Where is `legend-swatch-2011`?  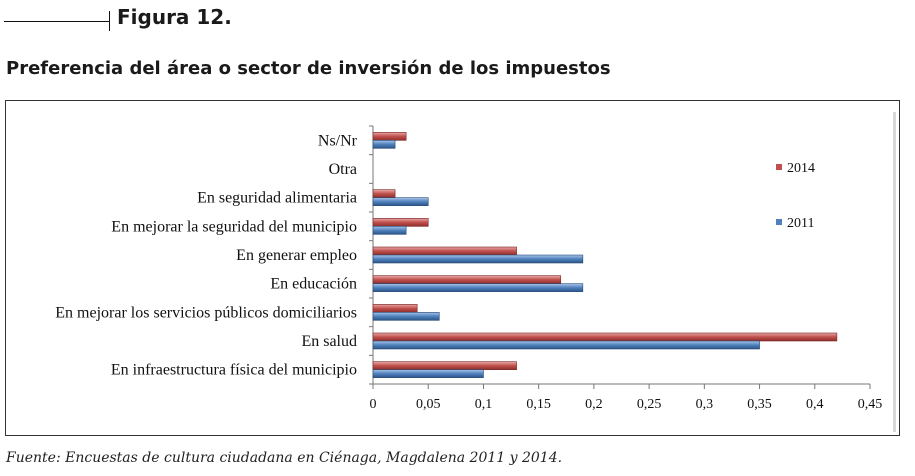 legend-swatch-2011 is located at coordinates (779, 222).